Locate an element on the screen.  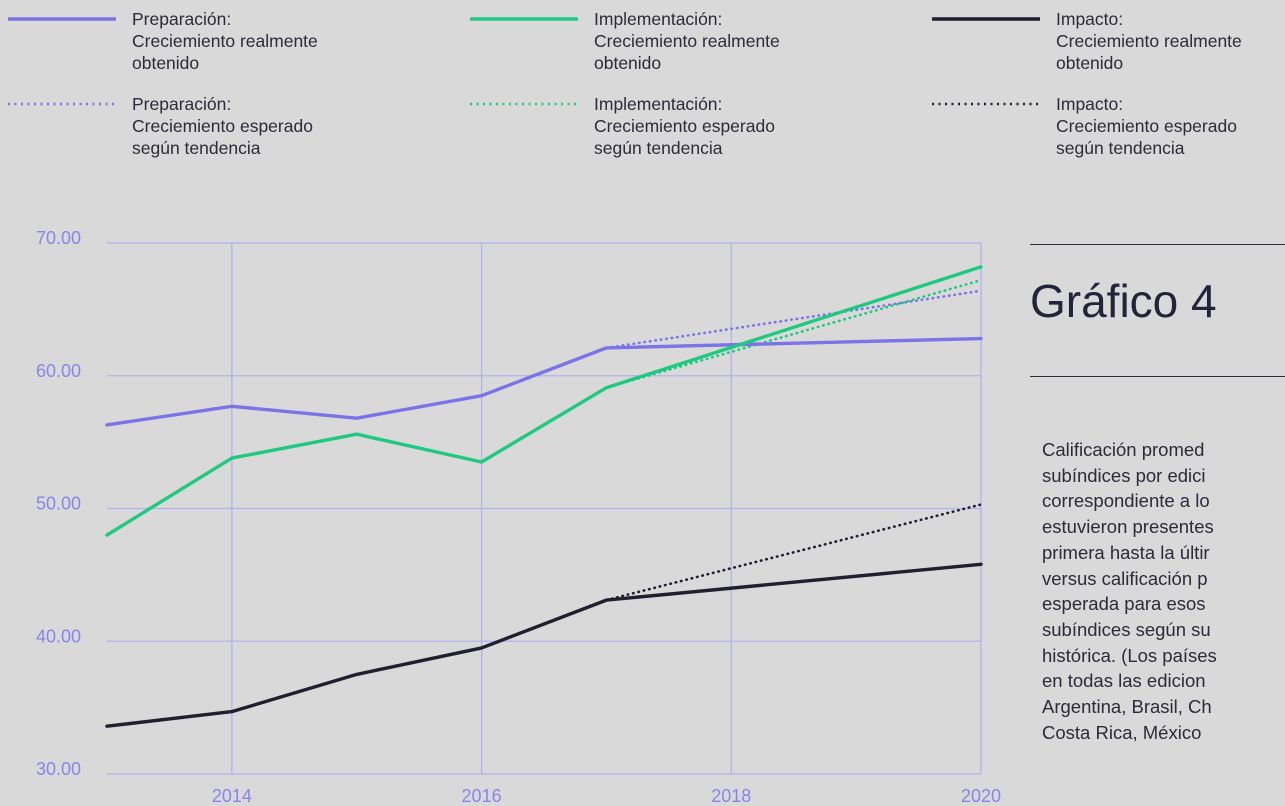
y-tick-label: 60.00 is located at coordinates (58, 371).